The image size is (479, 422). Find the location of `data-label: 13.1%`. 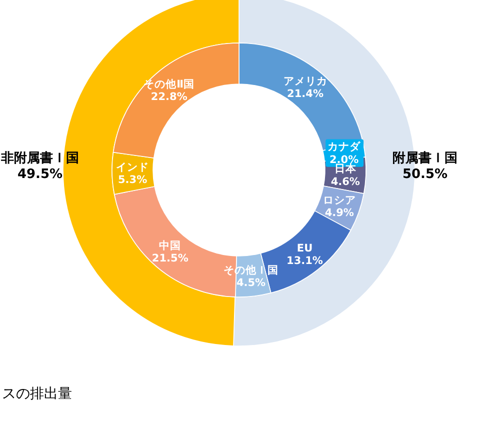

data-label: 13.1% is located at coordinates (305, 261).